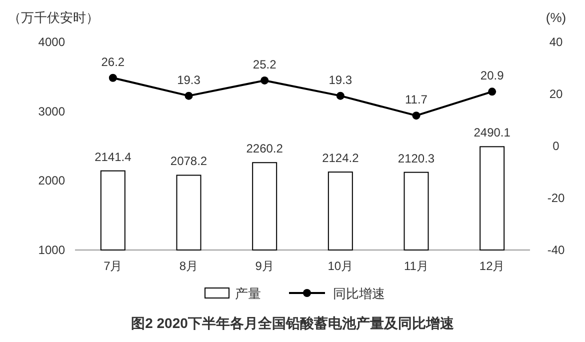 Image resolution: width=585 pixels, height=342 pixels. What do you see at coordinates (492, 266) in the screenshot?
I see `x-tick-label: 12月` at bounding box center [492, 266].